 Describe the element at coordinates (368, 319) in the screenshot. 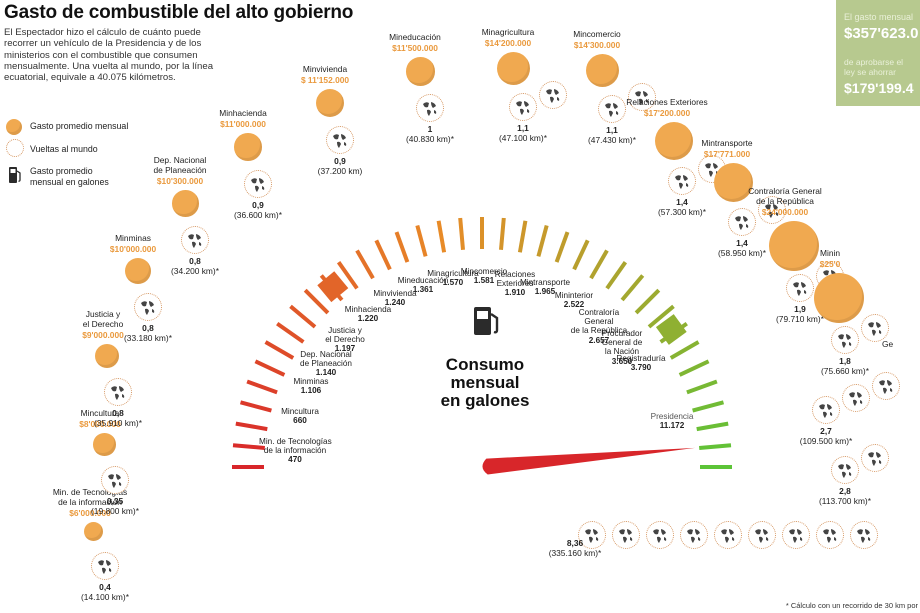

I see `gauge-label-value: 1.220` at that location.